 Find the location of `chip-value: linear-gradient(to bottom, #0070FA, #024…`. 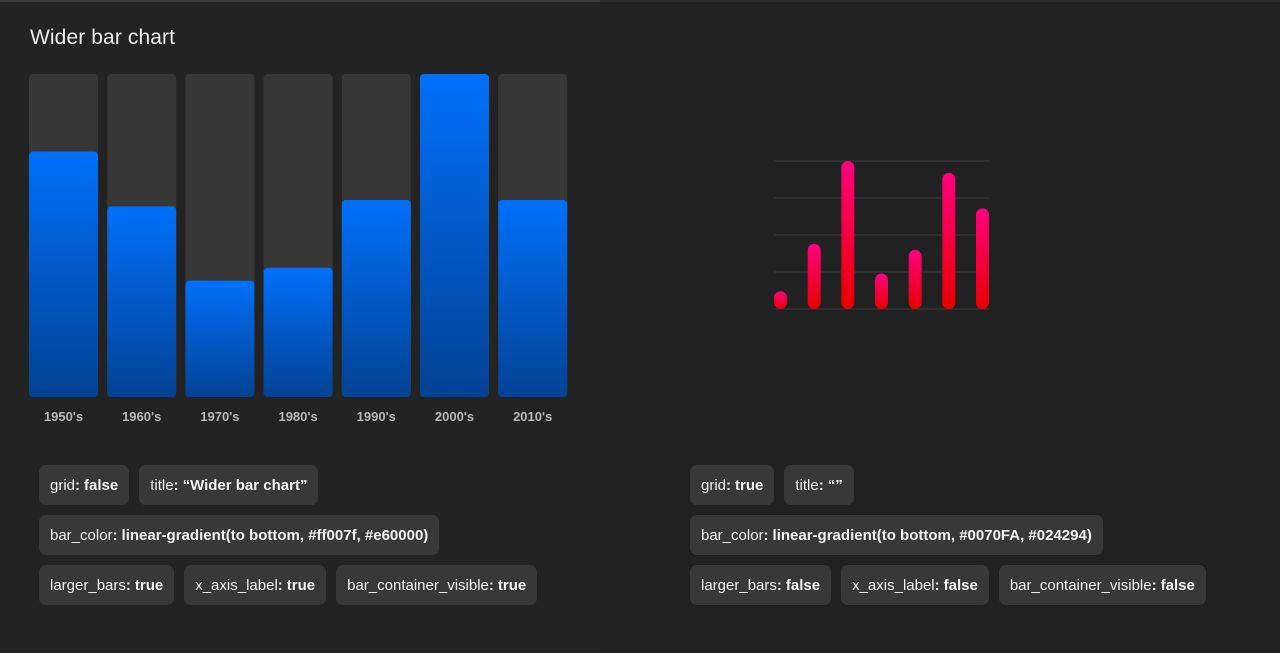

chip-value: linear-gradient(to bottom, #0070FA, #024… is located at coordinates (932, 535).